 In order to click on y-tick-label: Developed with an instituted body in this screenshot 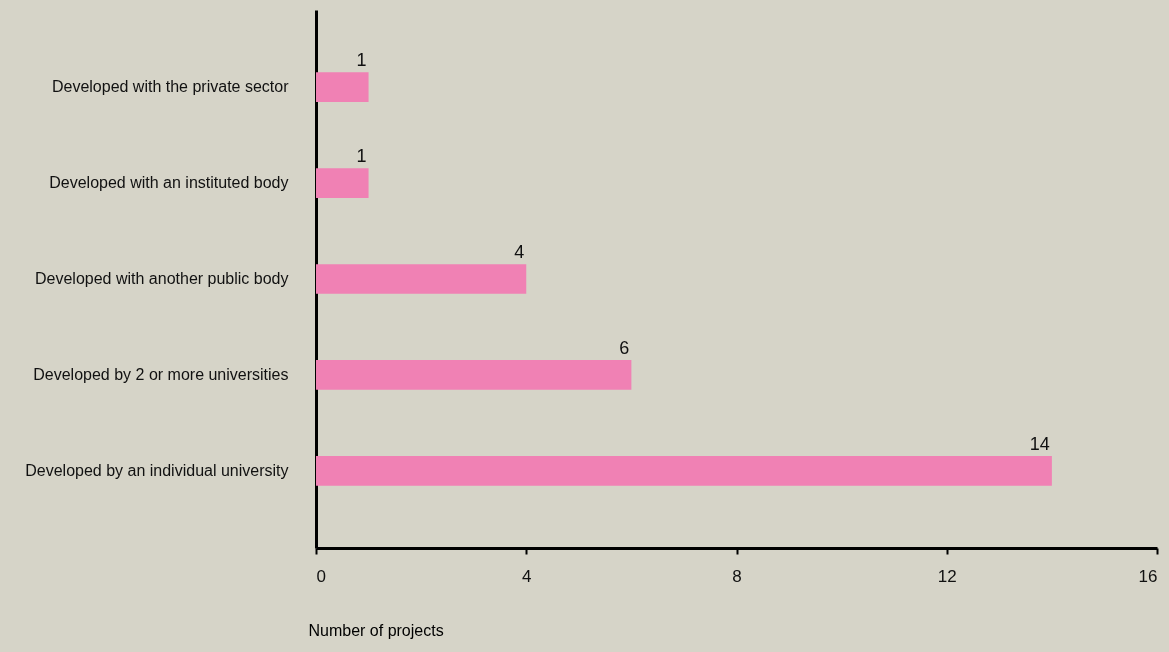, I will do `click(169, 183)`.